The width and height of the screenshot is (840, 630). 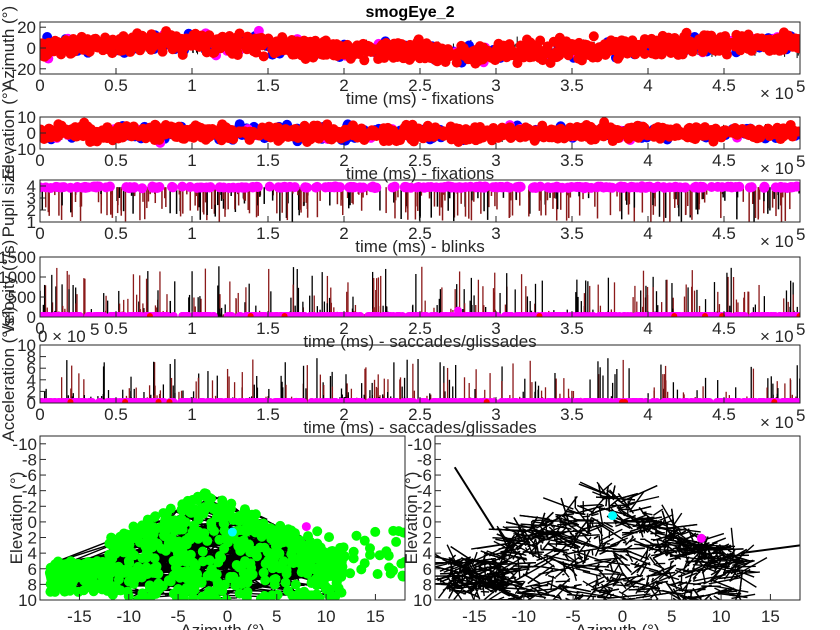 What do you see at coordinates (647, 233) in the screenshot?
I see `pupil-xtick-label: 4` at bounding box center [647, 233].